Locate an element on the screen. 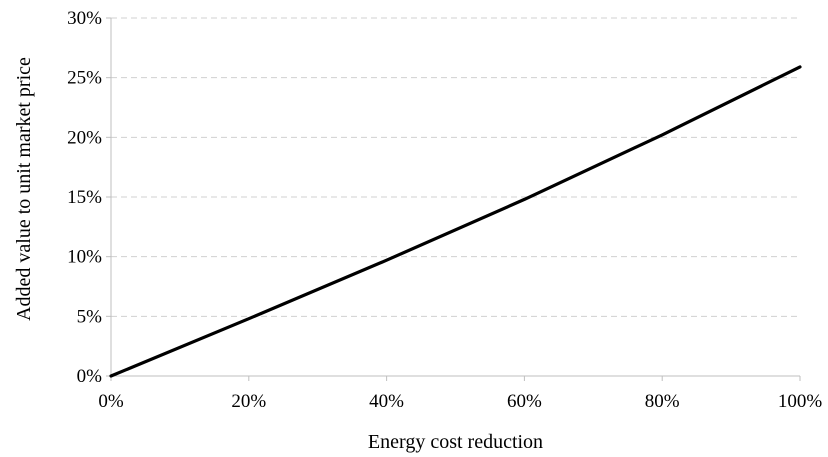 The width and height of the screenshot is (828, 457). x-tick-label: 40% is located at coordinates (386, 401).